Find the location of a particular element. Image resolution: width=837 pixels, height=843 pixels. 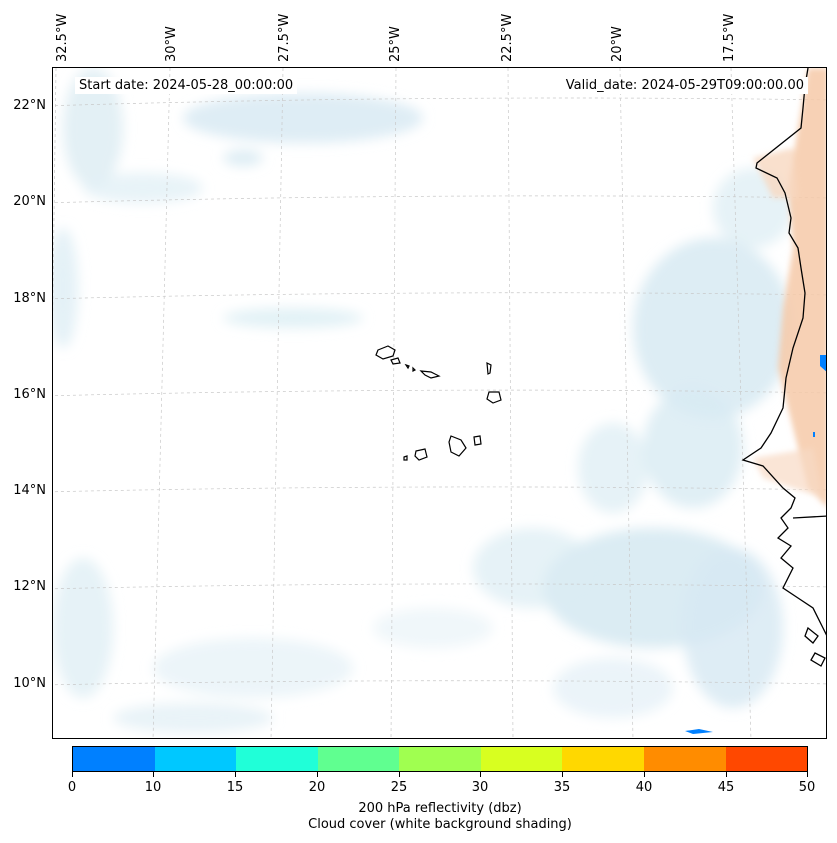

lat-label-10n: 10°N is located at coordinates (29, 683).